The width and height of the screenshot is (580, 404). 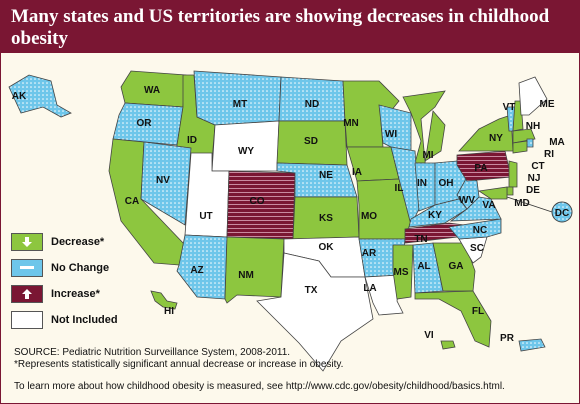 I want to click on state-label-va: VA, so click(x=488, y=205).